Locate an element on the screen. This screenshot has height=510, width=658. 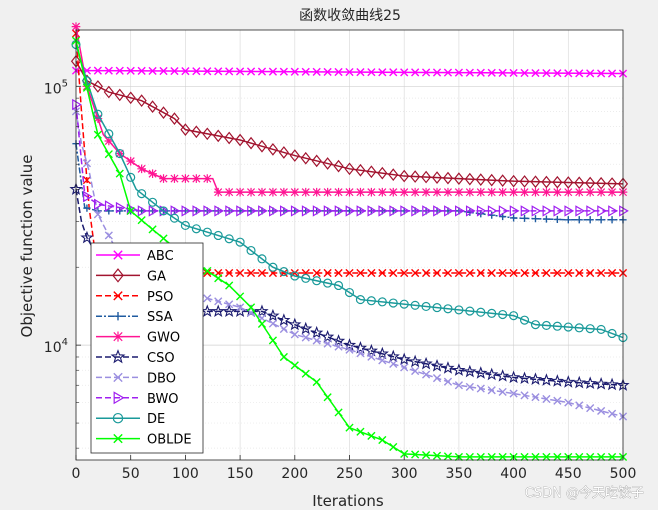
y-tick-base: 10 is located at coordinates (53, 89).